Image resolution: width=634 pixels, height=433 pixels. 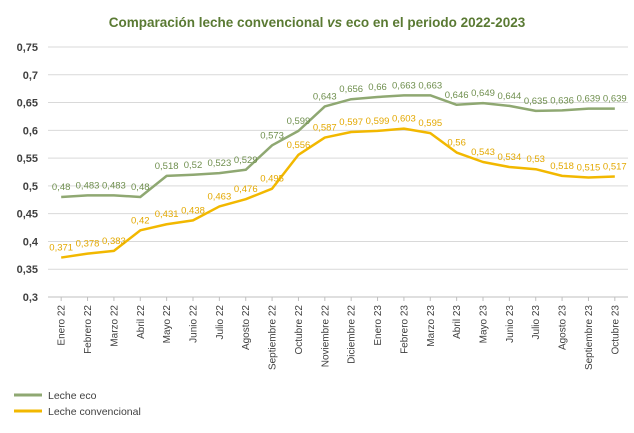 What do you see at coordinates (483, 152) in the screenshot?
I see `data-label: 0,543` at bounding box center [483, 152].